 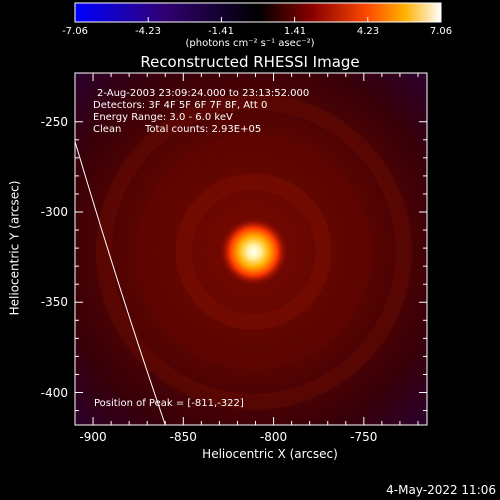 What do you see at coordinates (250, 62) in the screenshot?
I see `chart-title: Reconstructed RHESSI Image` at bounding box center [250, 62].